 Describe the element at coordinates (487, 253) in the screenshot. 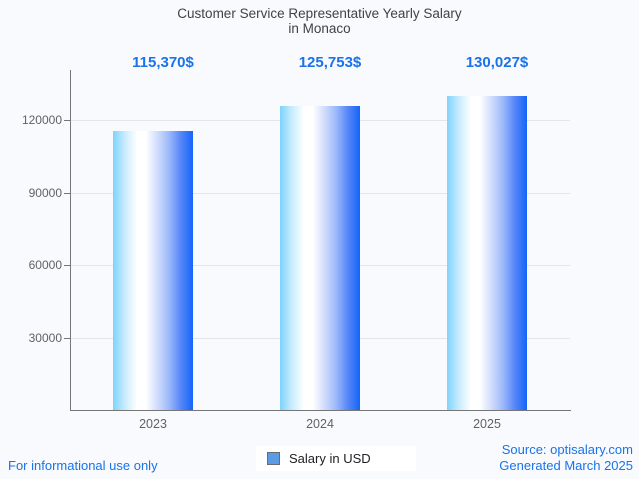

I see `bar-2025` at that location.